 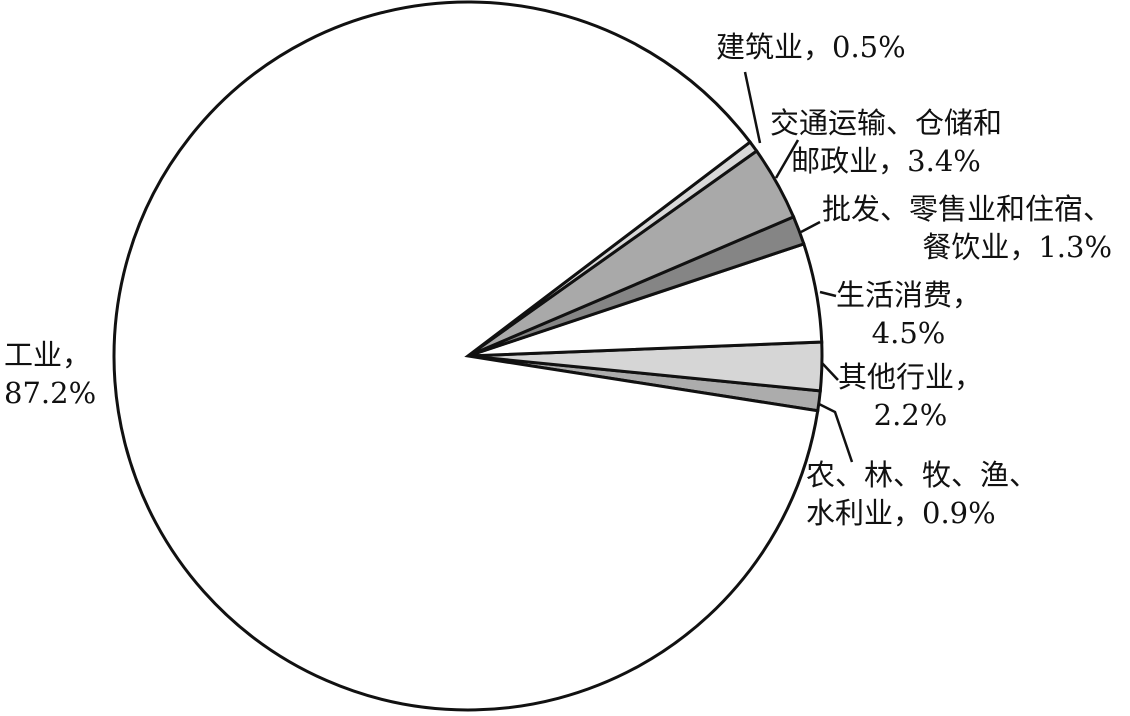 I want to click on label-line: 其他行业，, so click(x=911, y=377).